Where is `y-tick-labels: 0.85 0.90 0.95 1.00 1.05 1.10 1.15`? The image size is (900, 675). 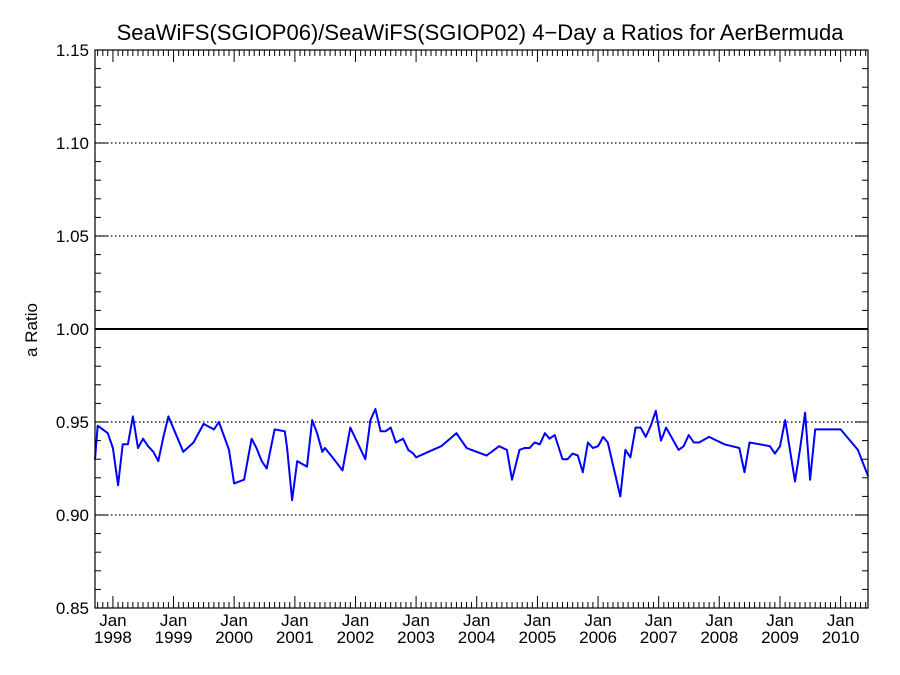
y-tick-labels: 0.85 0.90 0.95 1.00 1.05 1.10 1.15 is located at coordinates (72, 329).